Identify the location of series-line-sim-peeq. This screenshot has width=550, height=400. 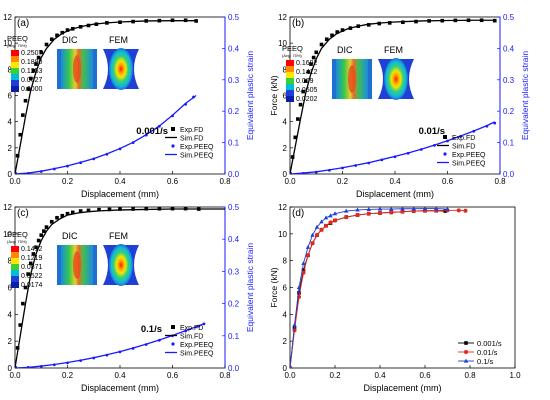
(106, 134).